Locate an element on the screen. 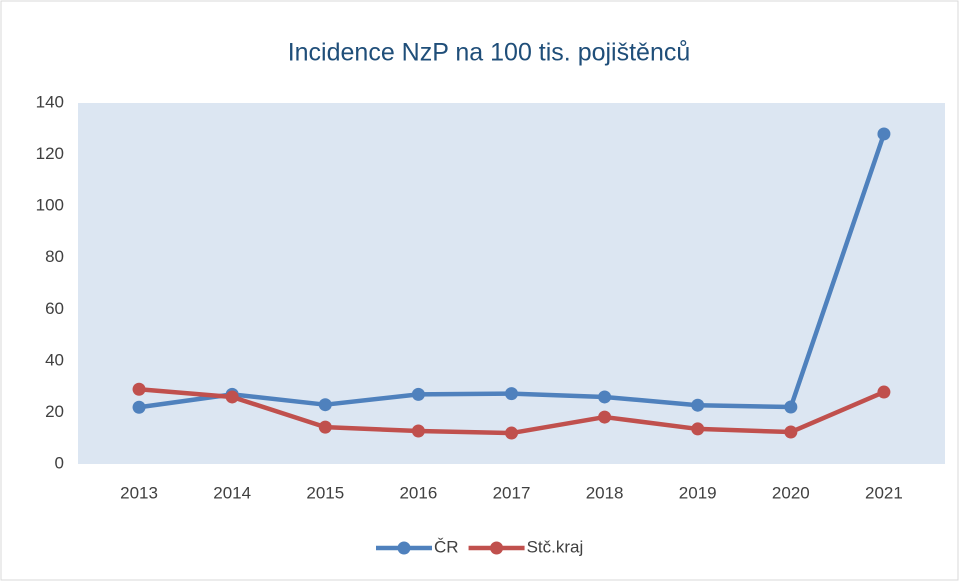 Image resolution: width=959 pixels, height=586 pixels. y-tick-label: 140 is located at coordinates (50, 101).